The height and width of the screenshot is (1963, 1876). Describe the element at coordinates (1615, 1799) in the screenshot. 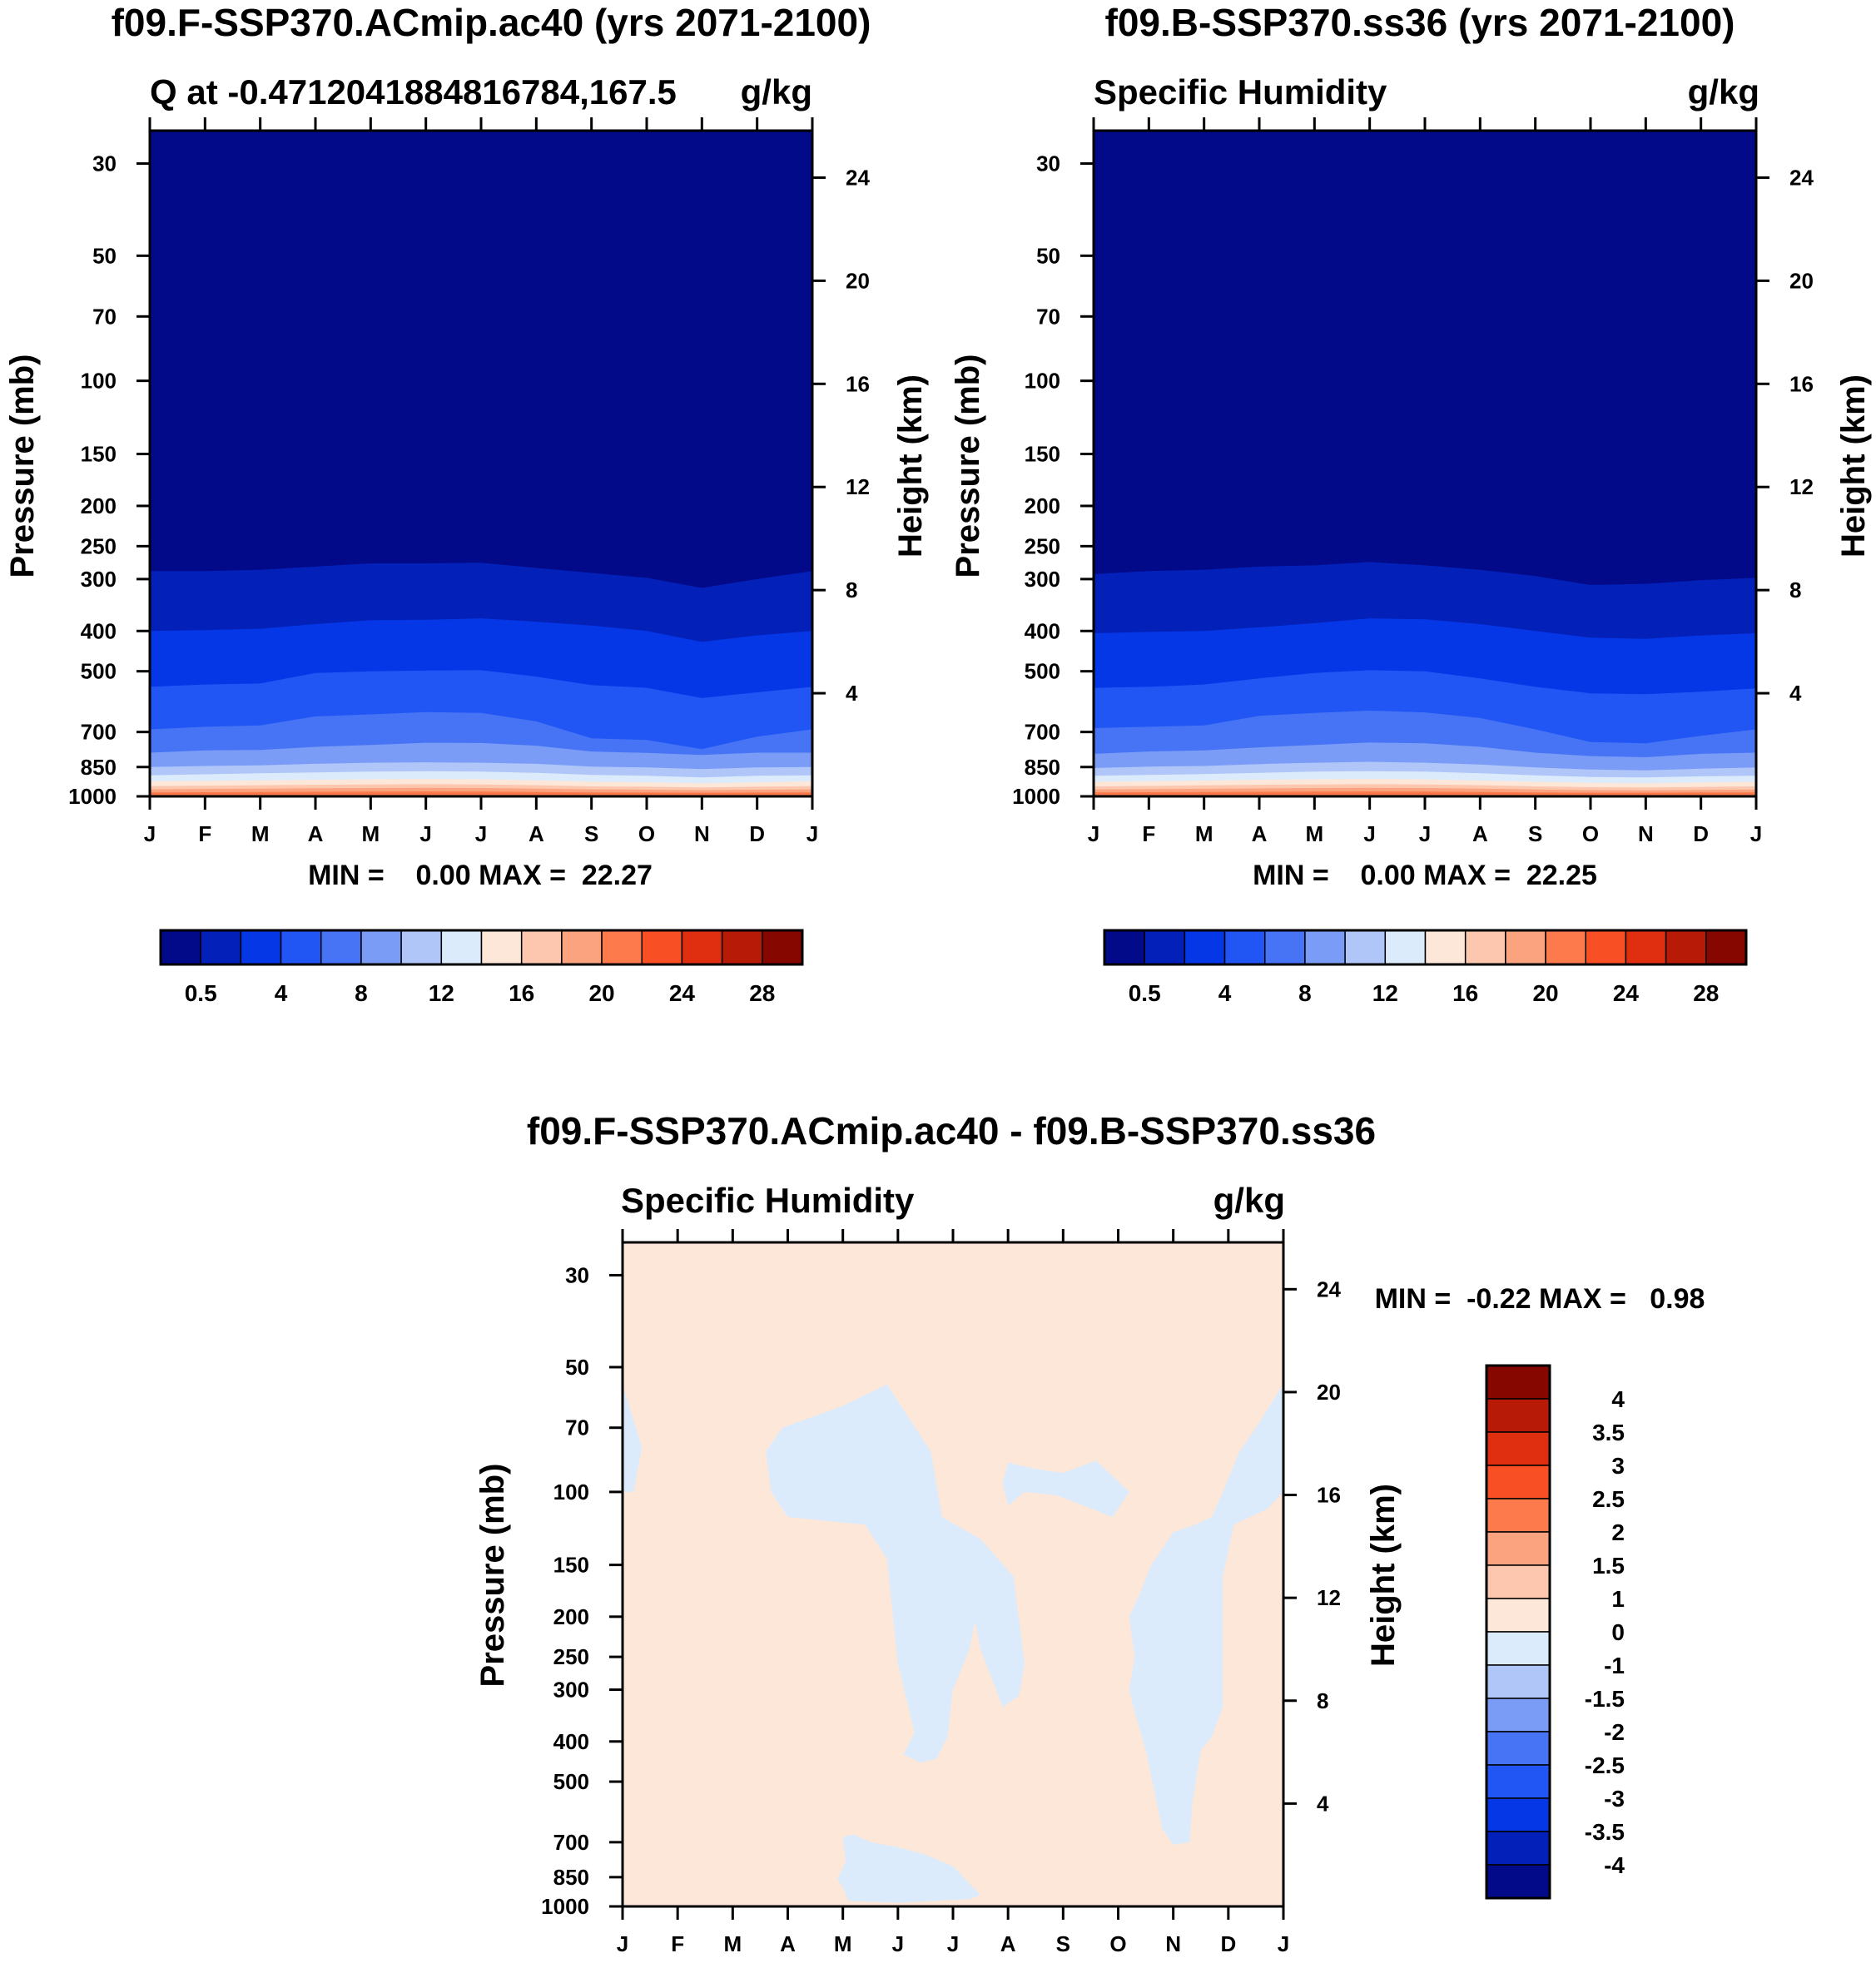

I see `colorbar-label: -3` at that location.